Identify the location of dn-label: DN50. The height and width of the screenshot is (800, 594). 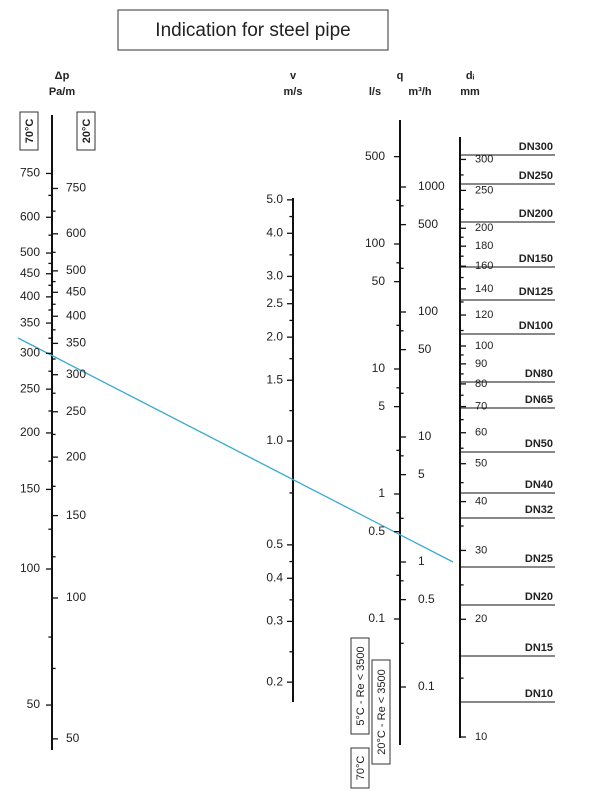
(539, 444).